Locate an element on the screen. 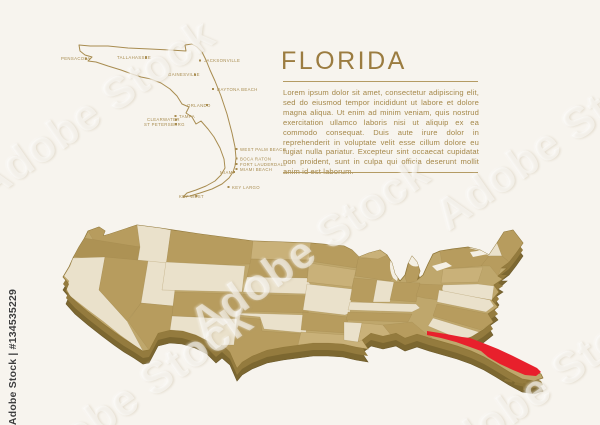 This screenshot has height=425, width=600. state-pennsylvania is located at coordinates (462, 275).